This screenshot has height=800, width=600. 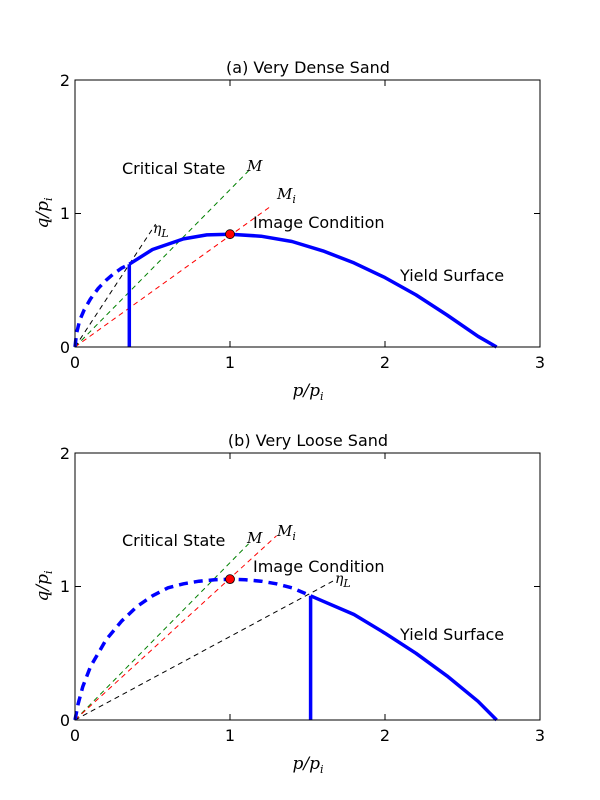 I want to click on x-axis-label-b: p/pi, so click(x=307, y=765).